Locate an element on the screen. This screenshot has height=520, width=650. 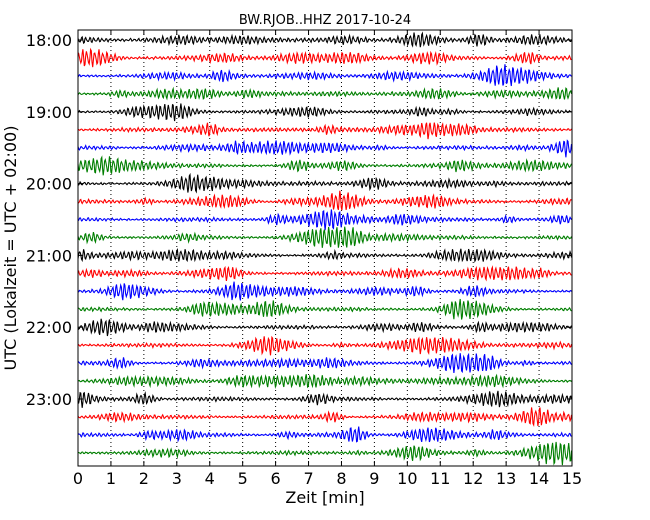
y-tick-label: 18:00 is located at coordinates (49, 40).